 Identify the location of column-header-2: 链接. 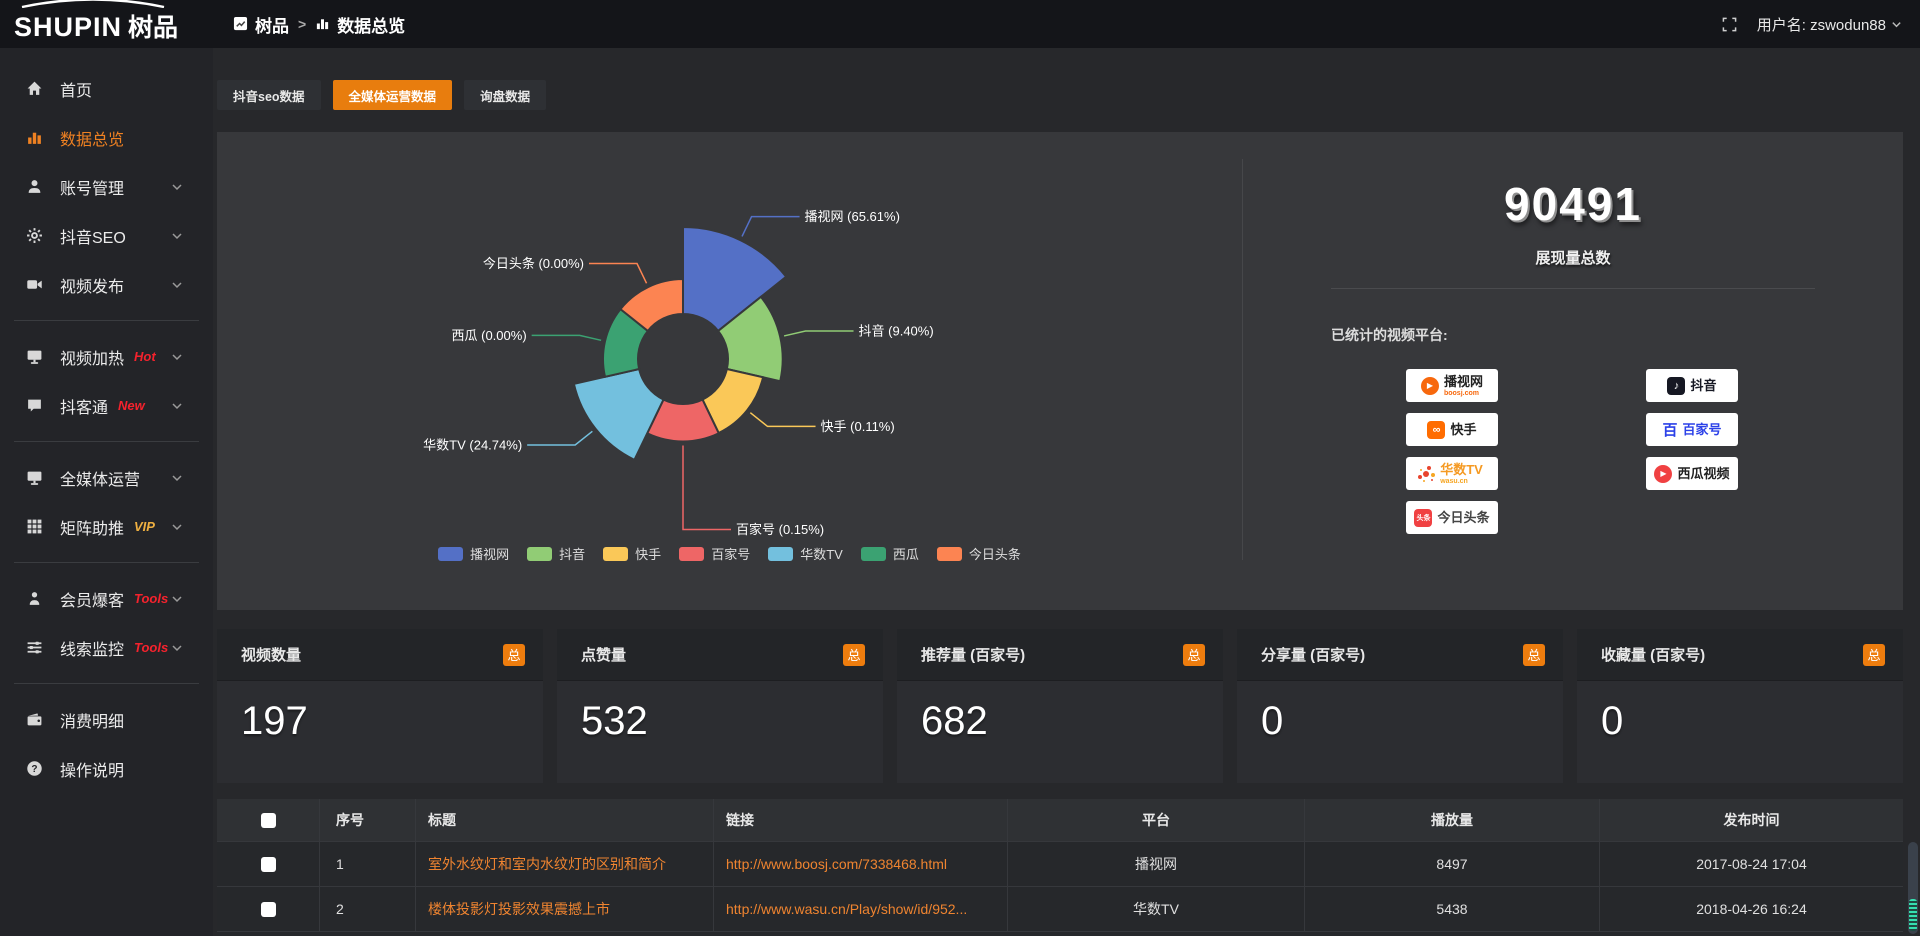
(861, 820).